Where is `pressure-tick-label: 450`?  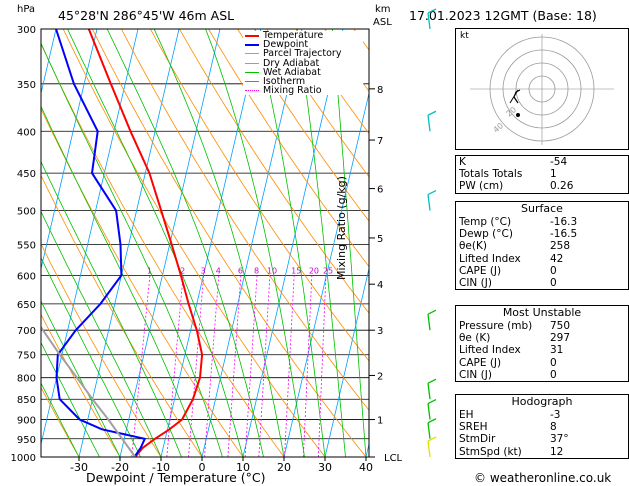 pressure-tick-label: 450 is located at coordinates (26, 174).